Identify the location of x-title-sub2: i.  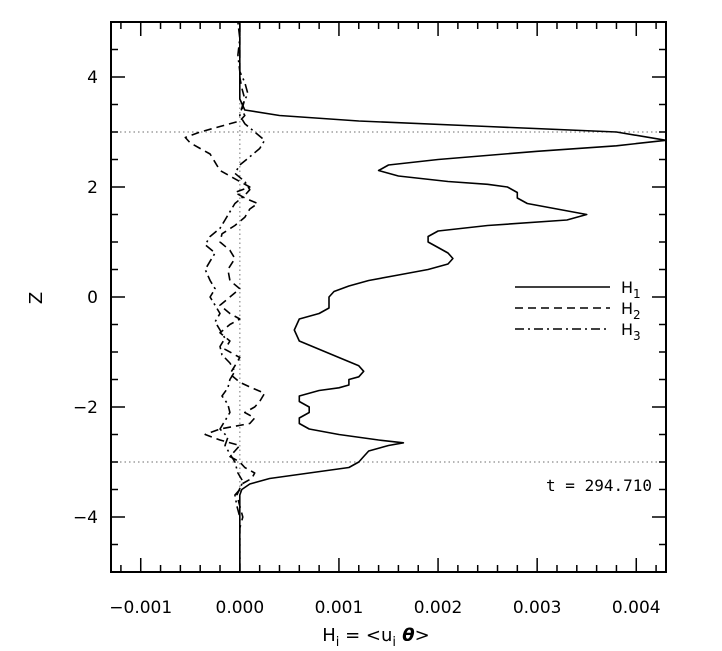
(394, 642).